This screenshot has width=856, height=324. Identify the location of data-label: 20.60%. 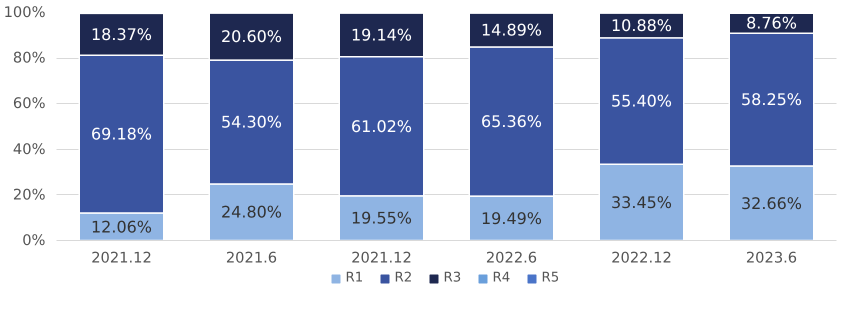
(251, 36).